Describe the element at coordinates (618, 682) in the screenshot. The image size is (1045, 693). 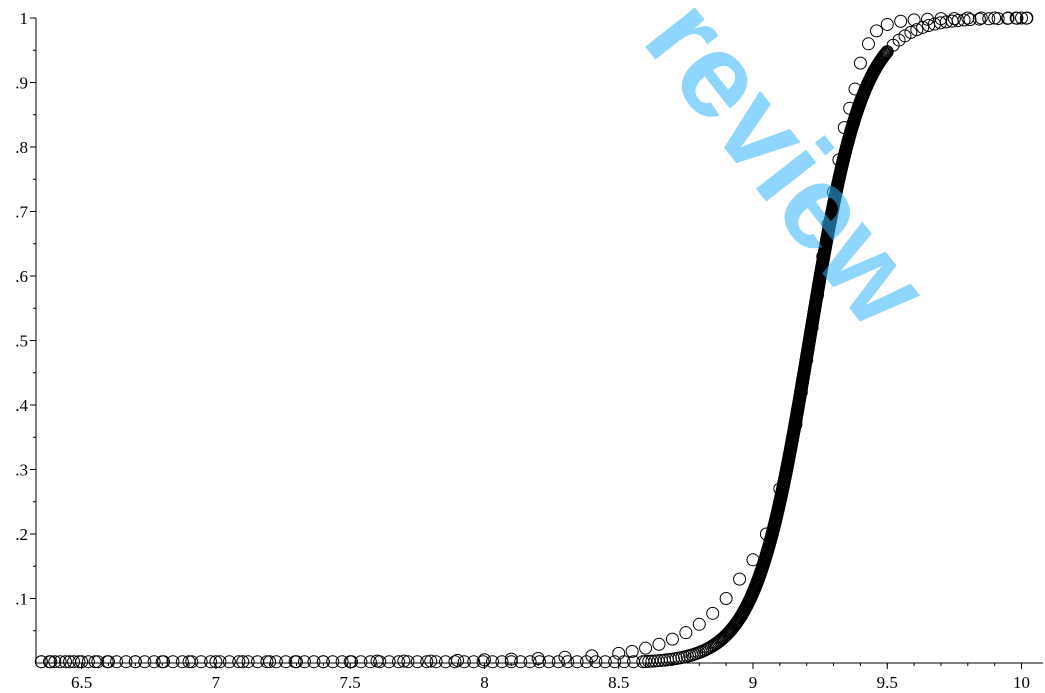
I see `x-tick-label: 8.5` at that location.